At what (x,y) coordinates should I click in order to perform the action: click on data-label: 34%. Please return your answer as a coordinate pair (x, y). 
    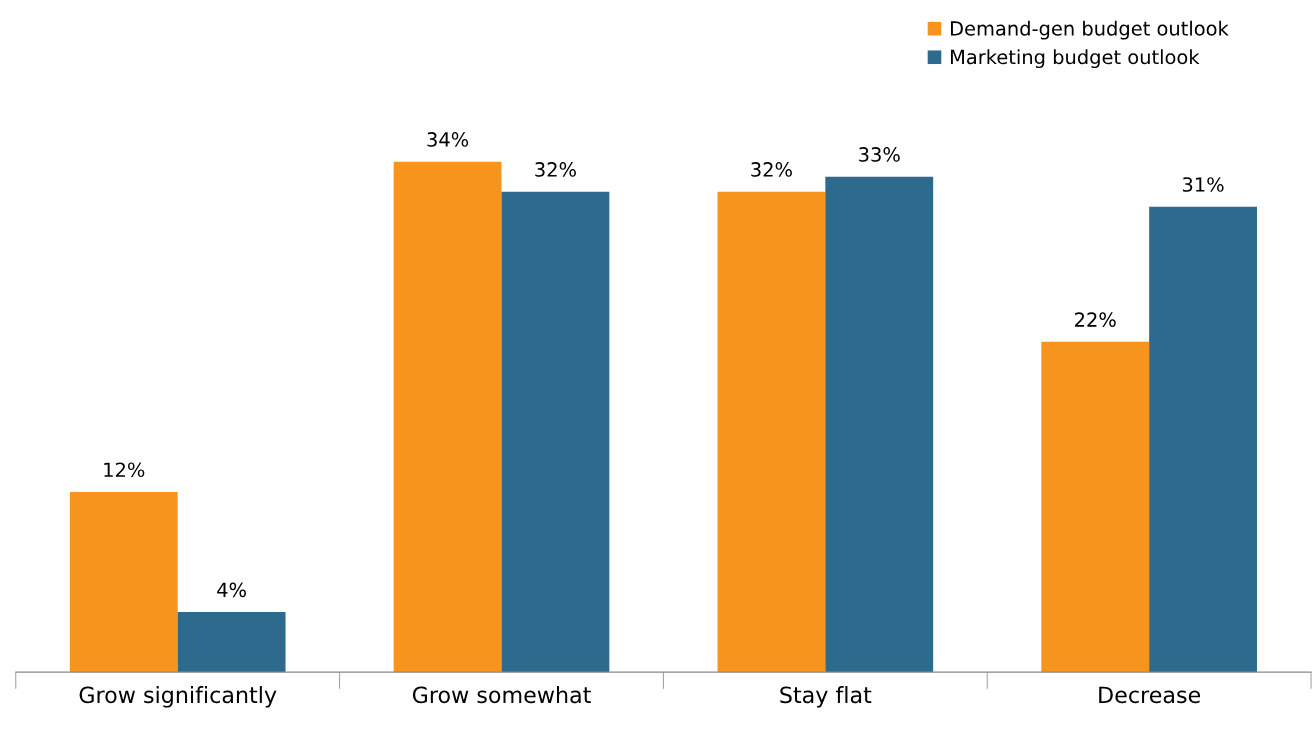
    Looking at the image, I should click on (448, 139).